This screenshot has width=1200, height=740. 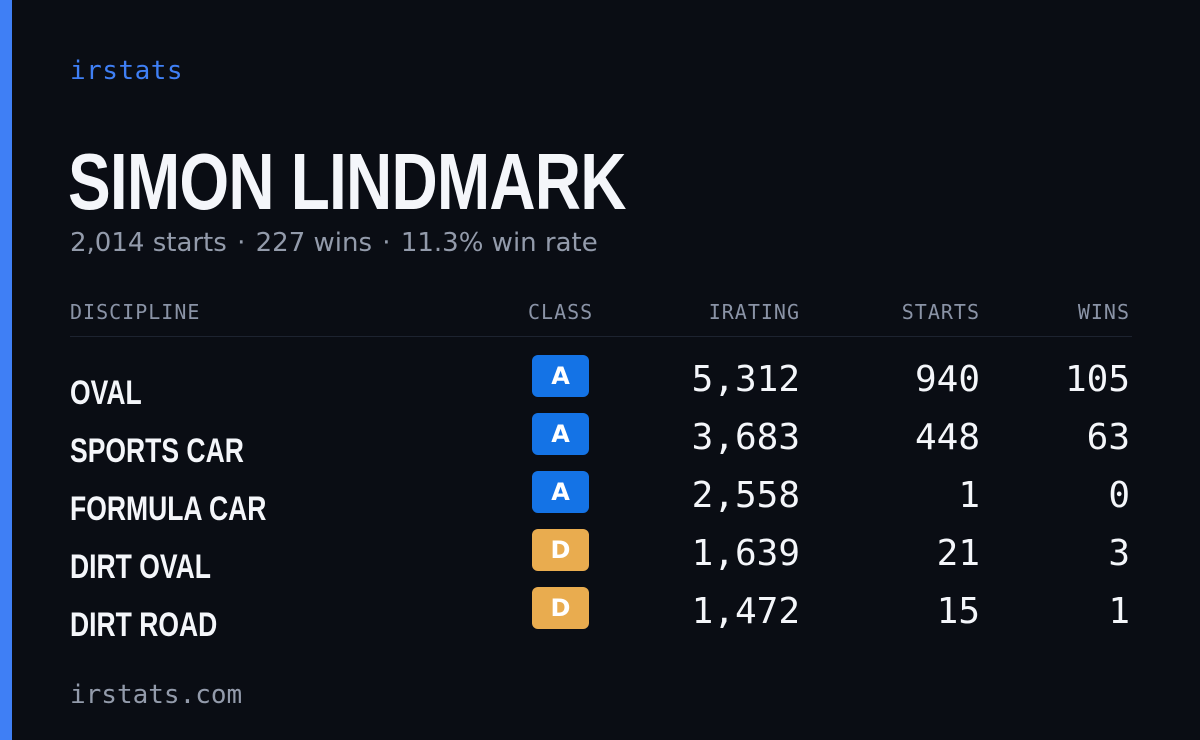 I want to click on table-row: DIRT ROAD D 1,472 15 1, so click(x=601, y=614).